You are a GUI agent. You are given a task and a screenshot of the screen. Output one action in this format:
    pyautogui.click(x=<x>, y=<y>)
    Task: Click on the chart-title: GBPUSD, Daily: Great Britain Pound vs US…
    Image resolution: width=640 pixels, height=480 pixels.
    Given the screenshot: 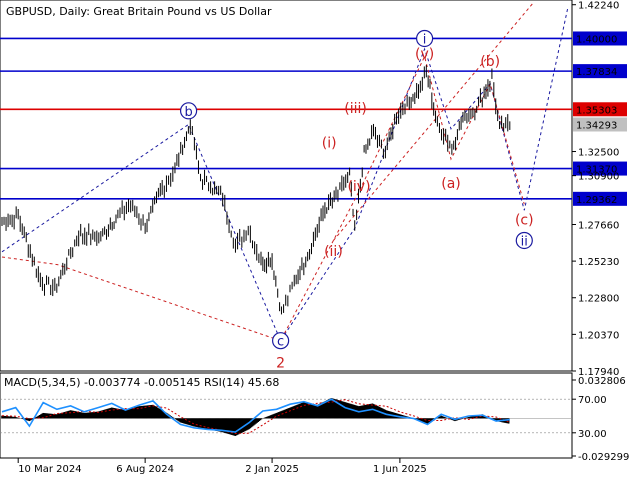 What is the action you would take?
    pyautogui.click(x=139, y=11)
    